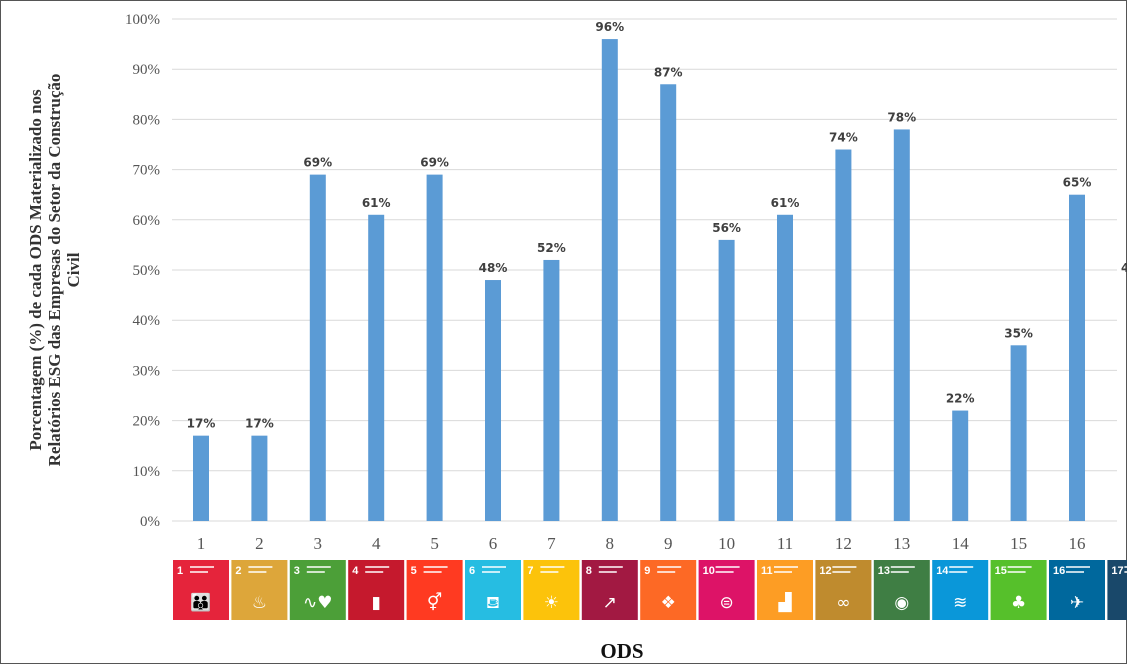  I want to click on sdg-tile-11: 11 ▟, so click(785, 590).